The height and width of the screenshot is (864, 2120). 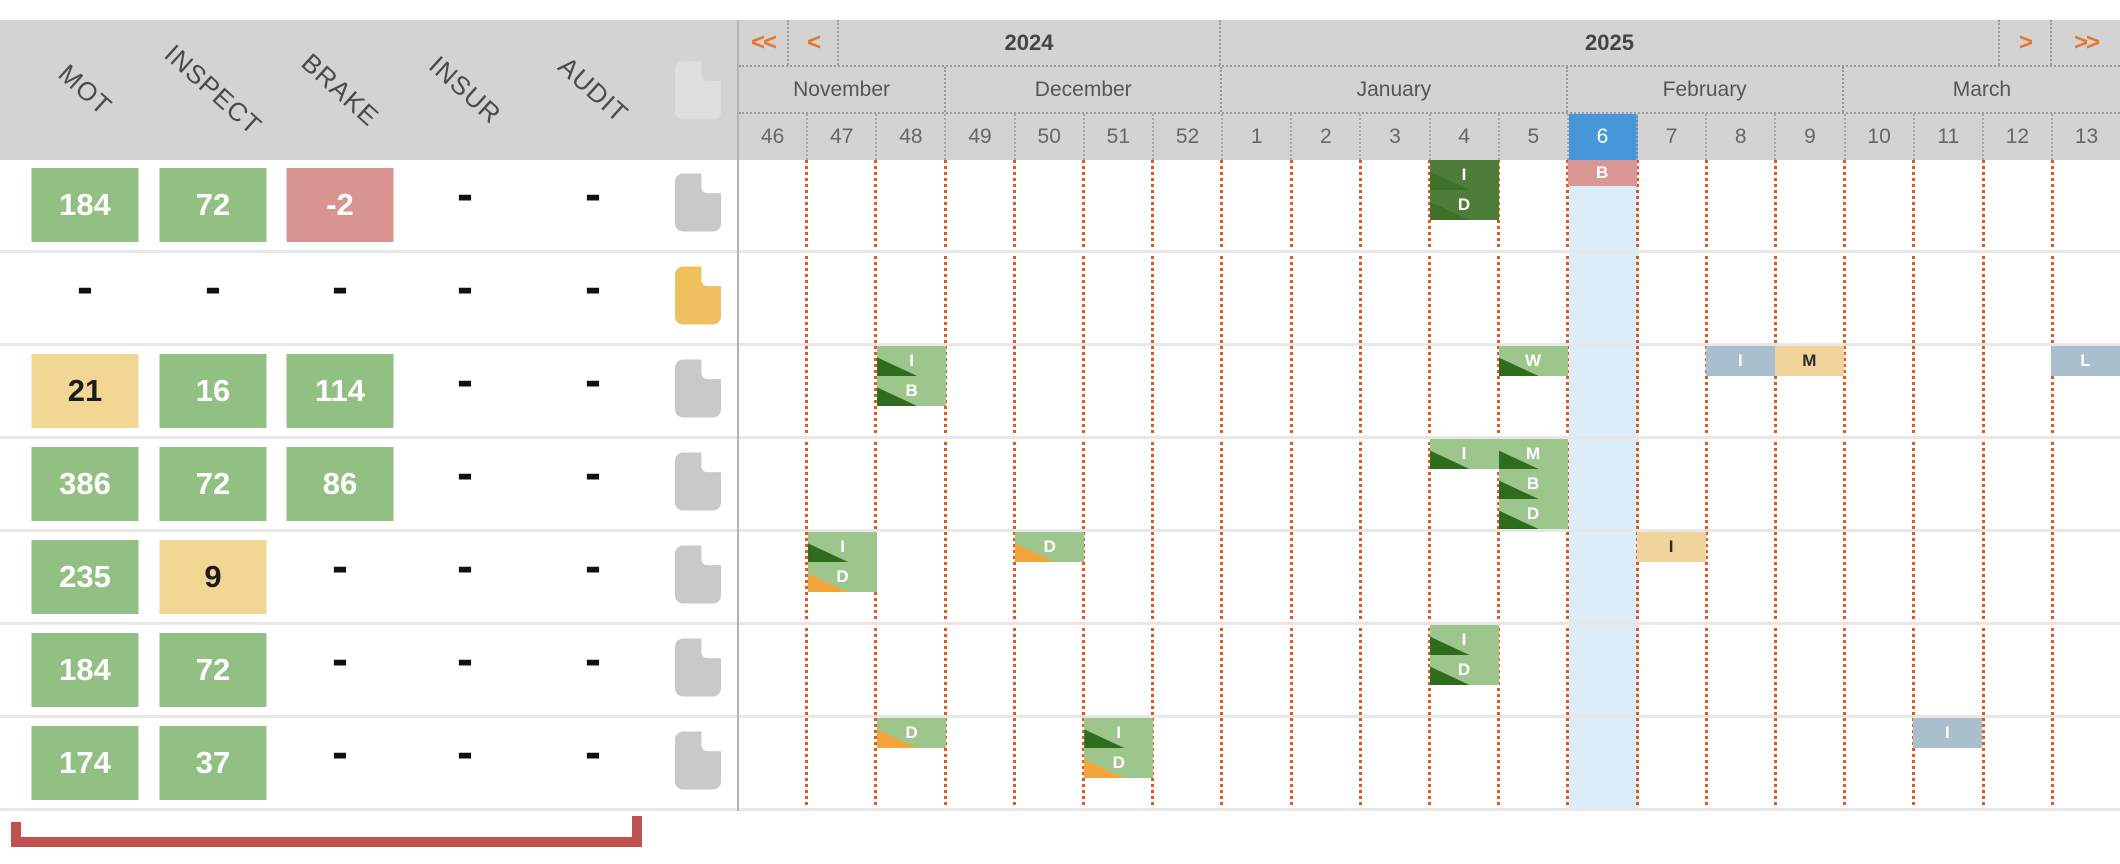 I want to click on inspect-days-value: 9, so click(x=213, y=577).